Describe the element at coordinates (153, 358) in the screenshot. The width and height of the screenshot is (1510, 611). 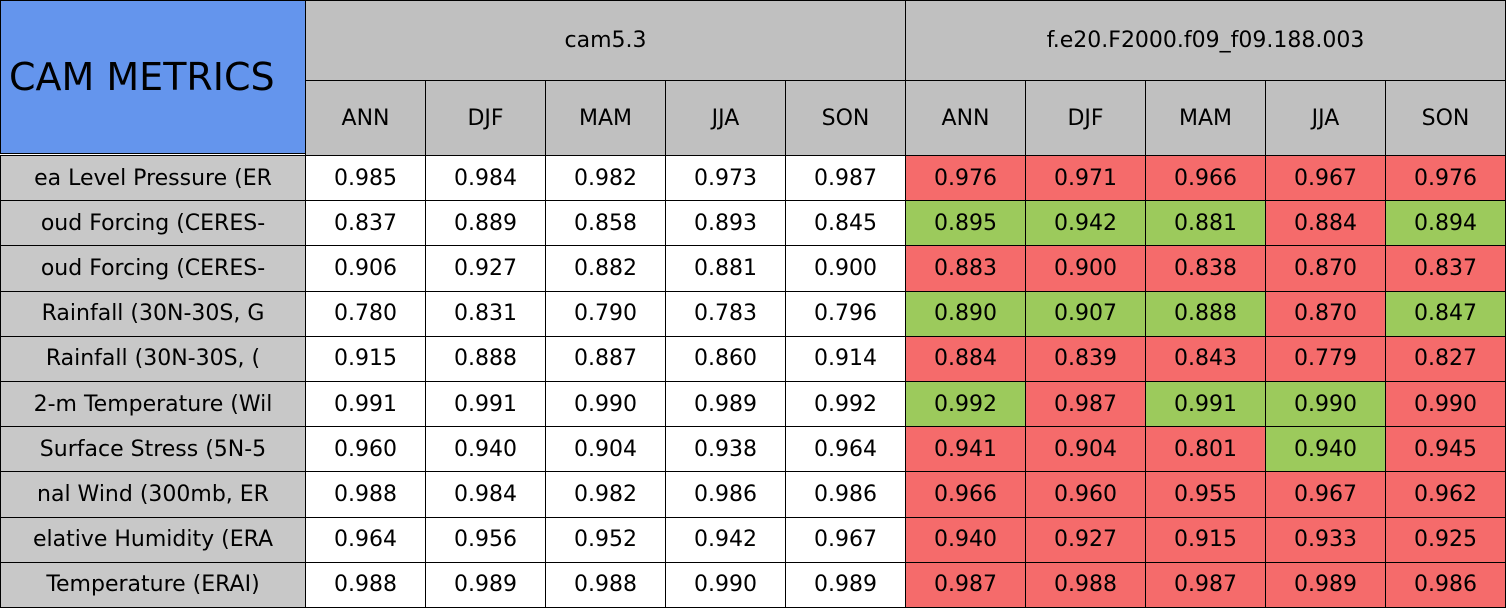
I see `row-label: Rainfall (30N-30S, (` at that location.